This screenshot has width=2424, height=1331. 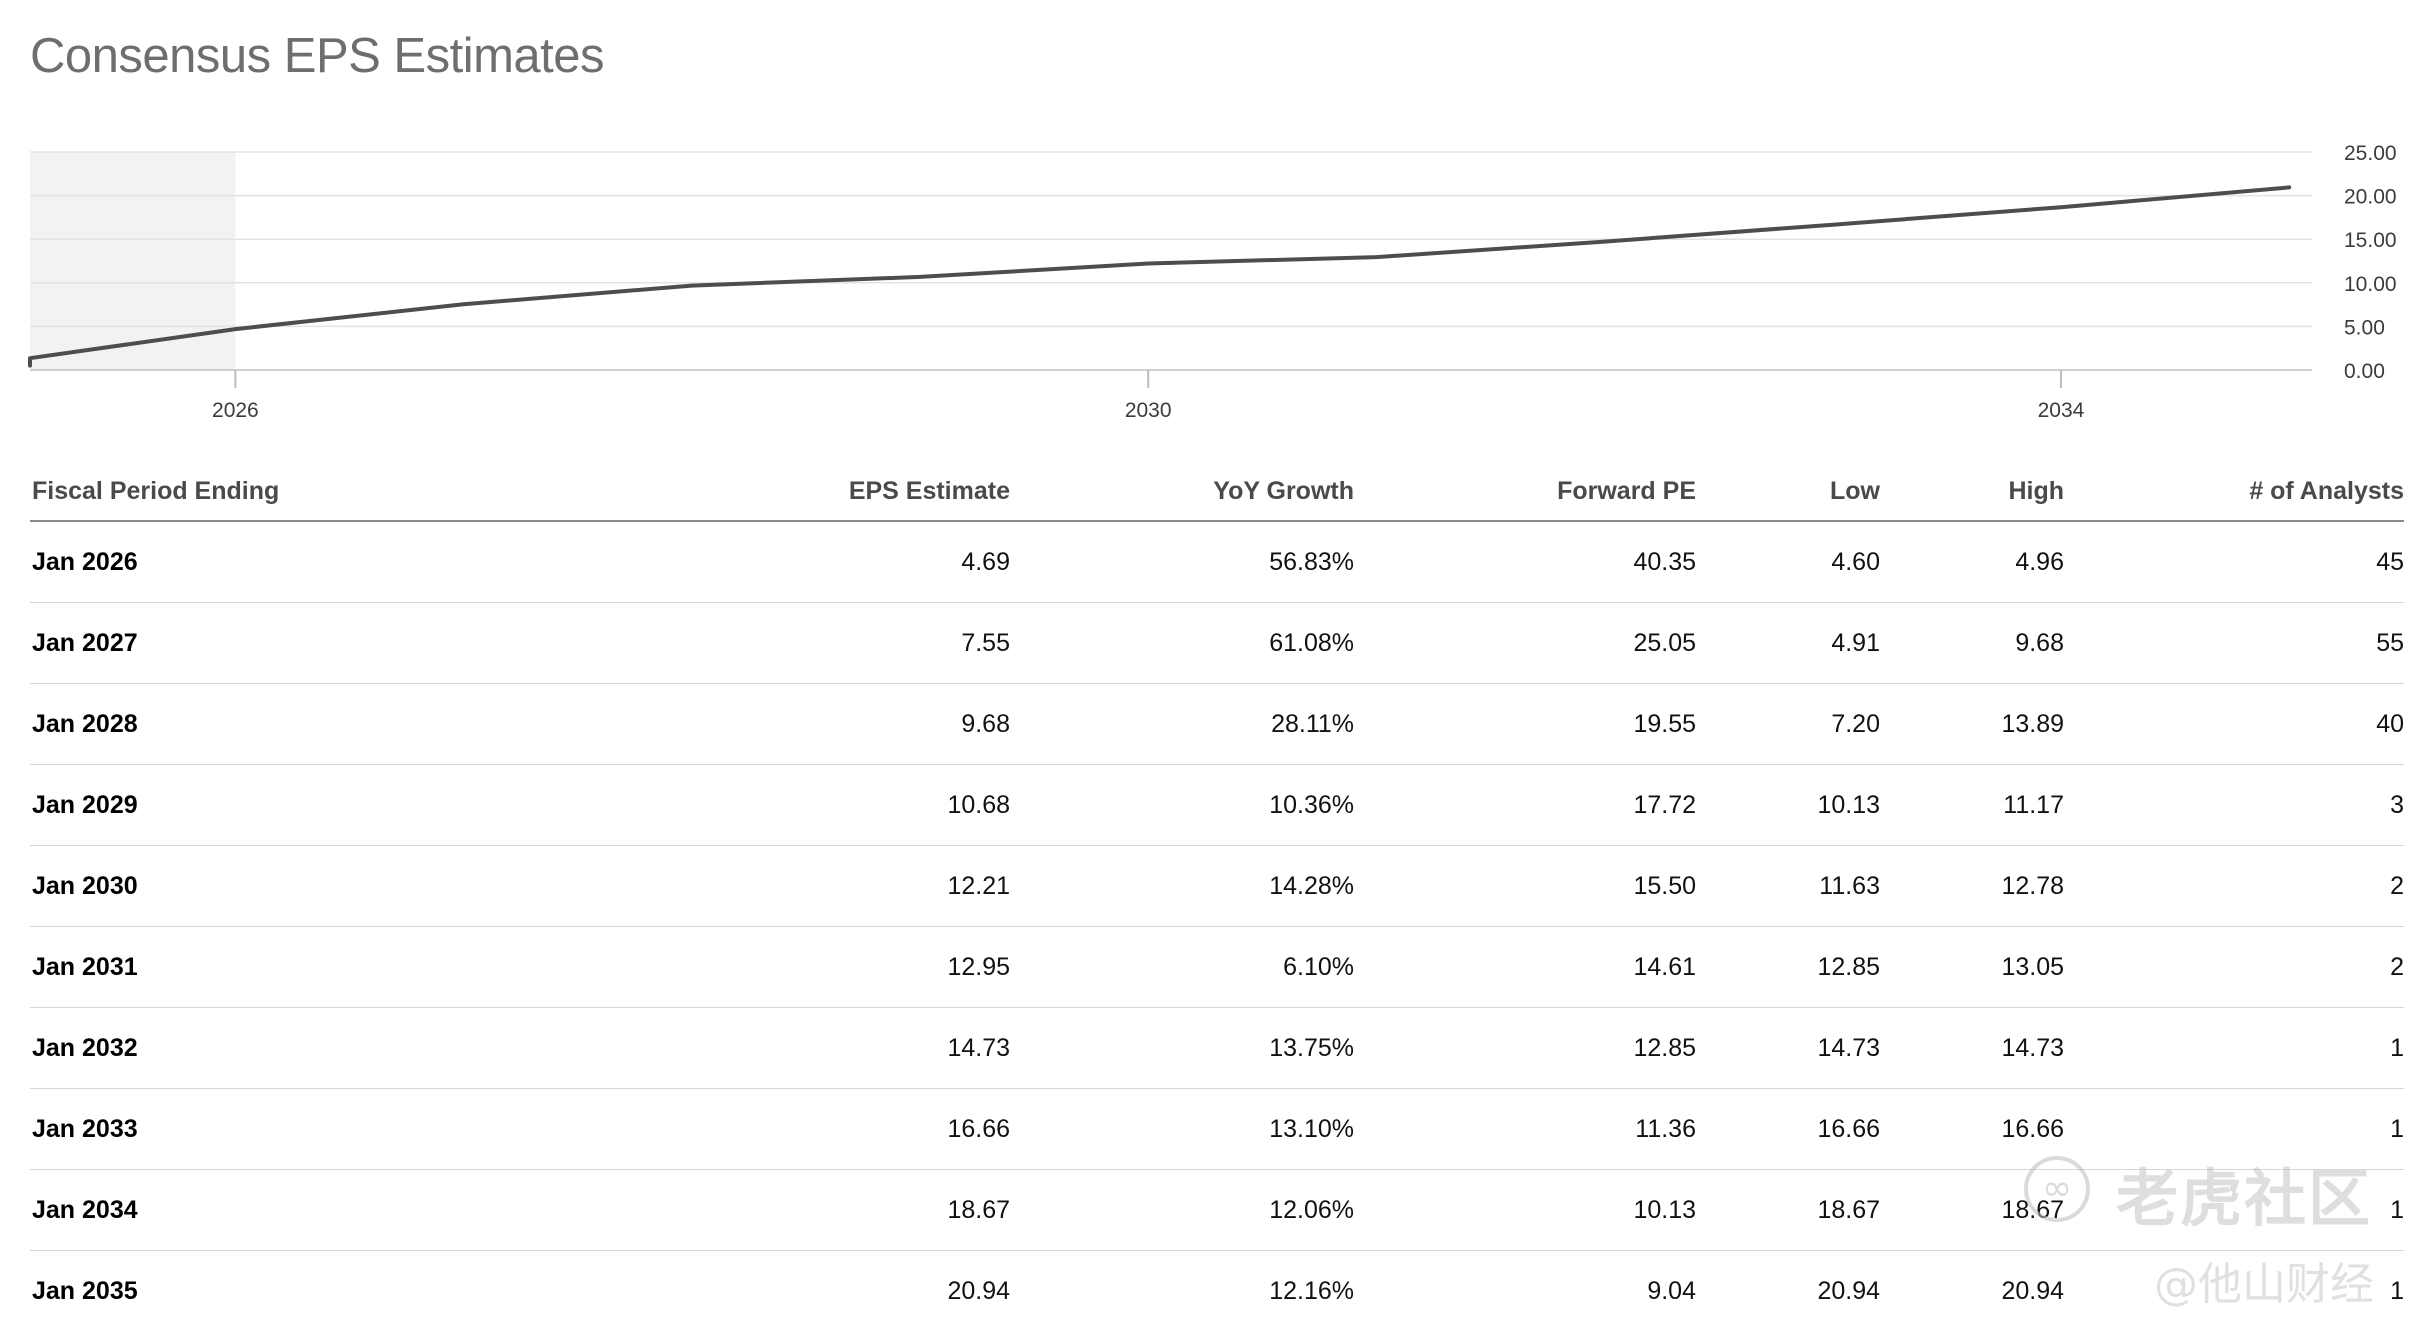 I want to click on cell-analysts: 45, so click(x=2234, y=562).